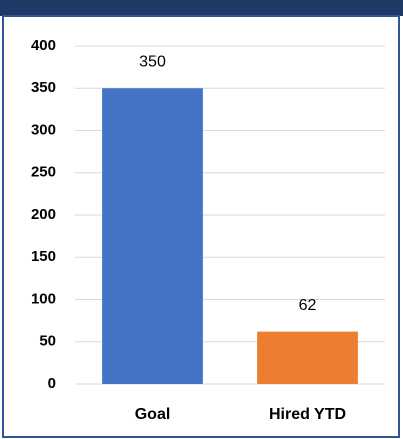  What do you see at coordinates (43, 298) in the screenshot?
I see `y-tick-label: 100` at bounding box center [43, 298].